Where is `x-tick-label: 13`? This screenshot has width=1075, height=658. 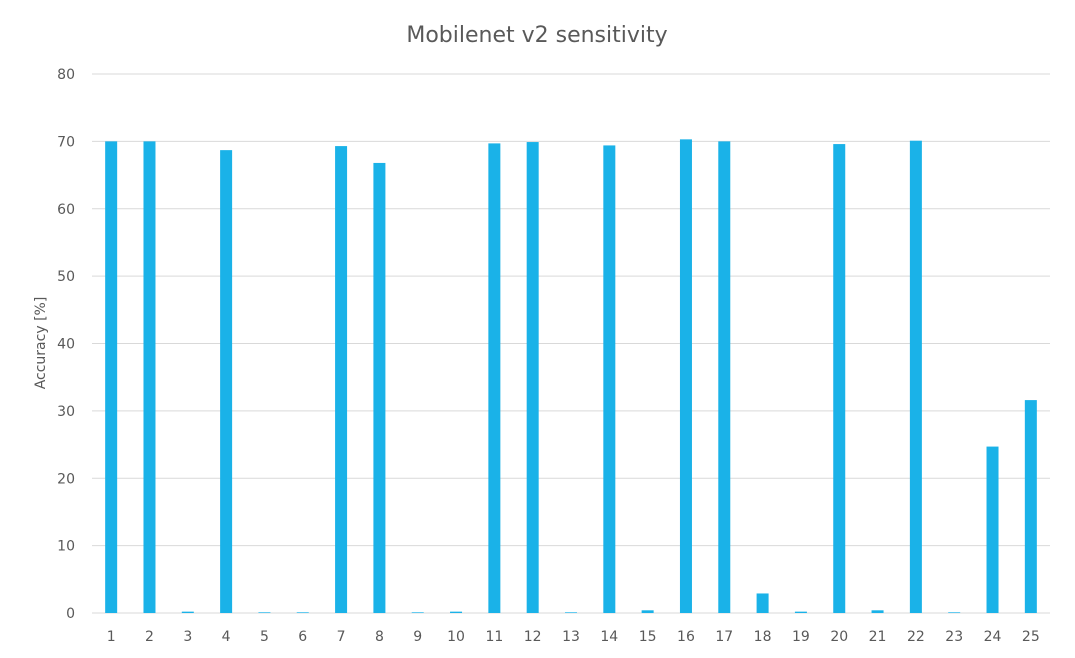 x-tick-label: 13 is located at coordinates (571, 637).